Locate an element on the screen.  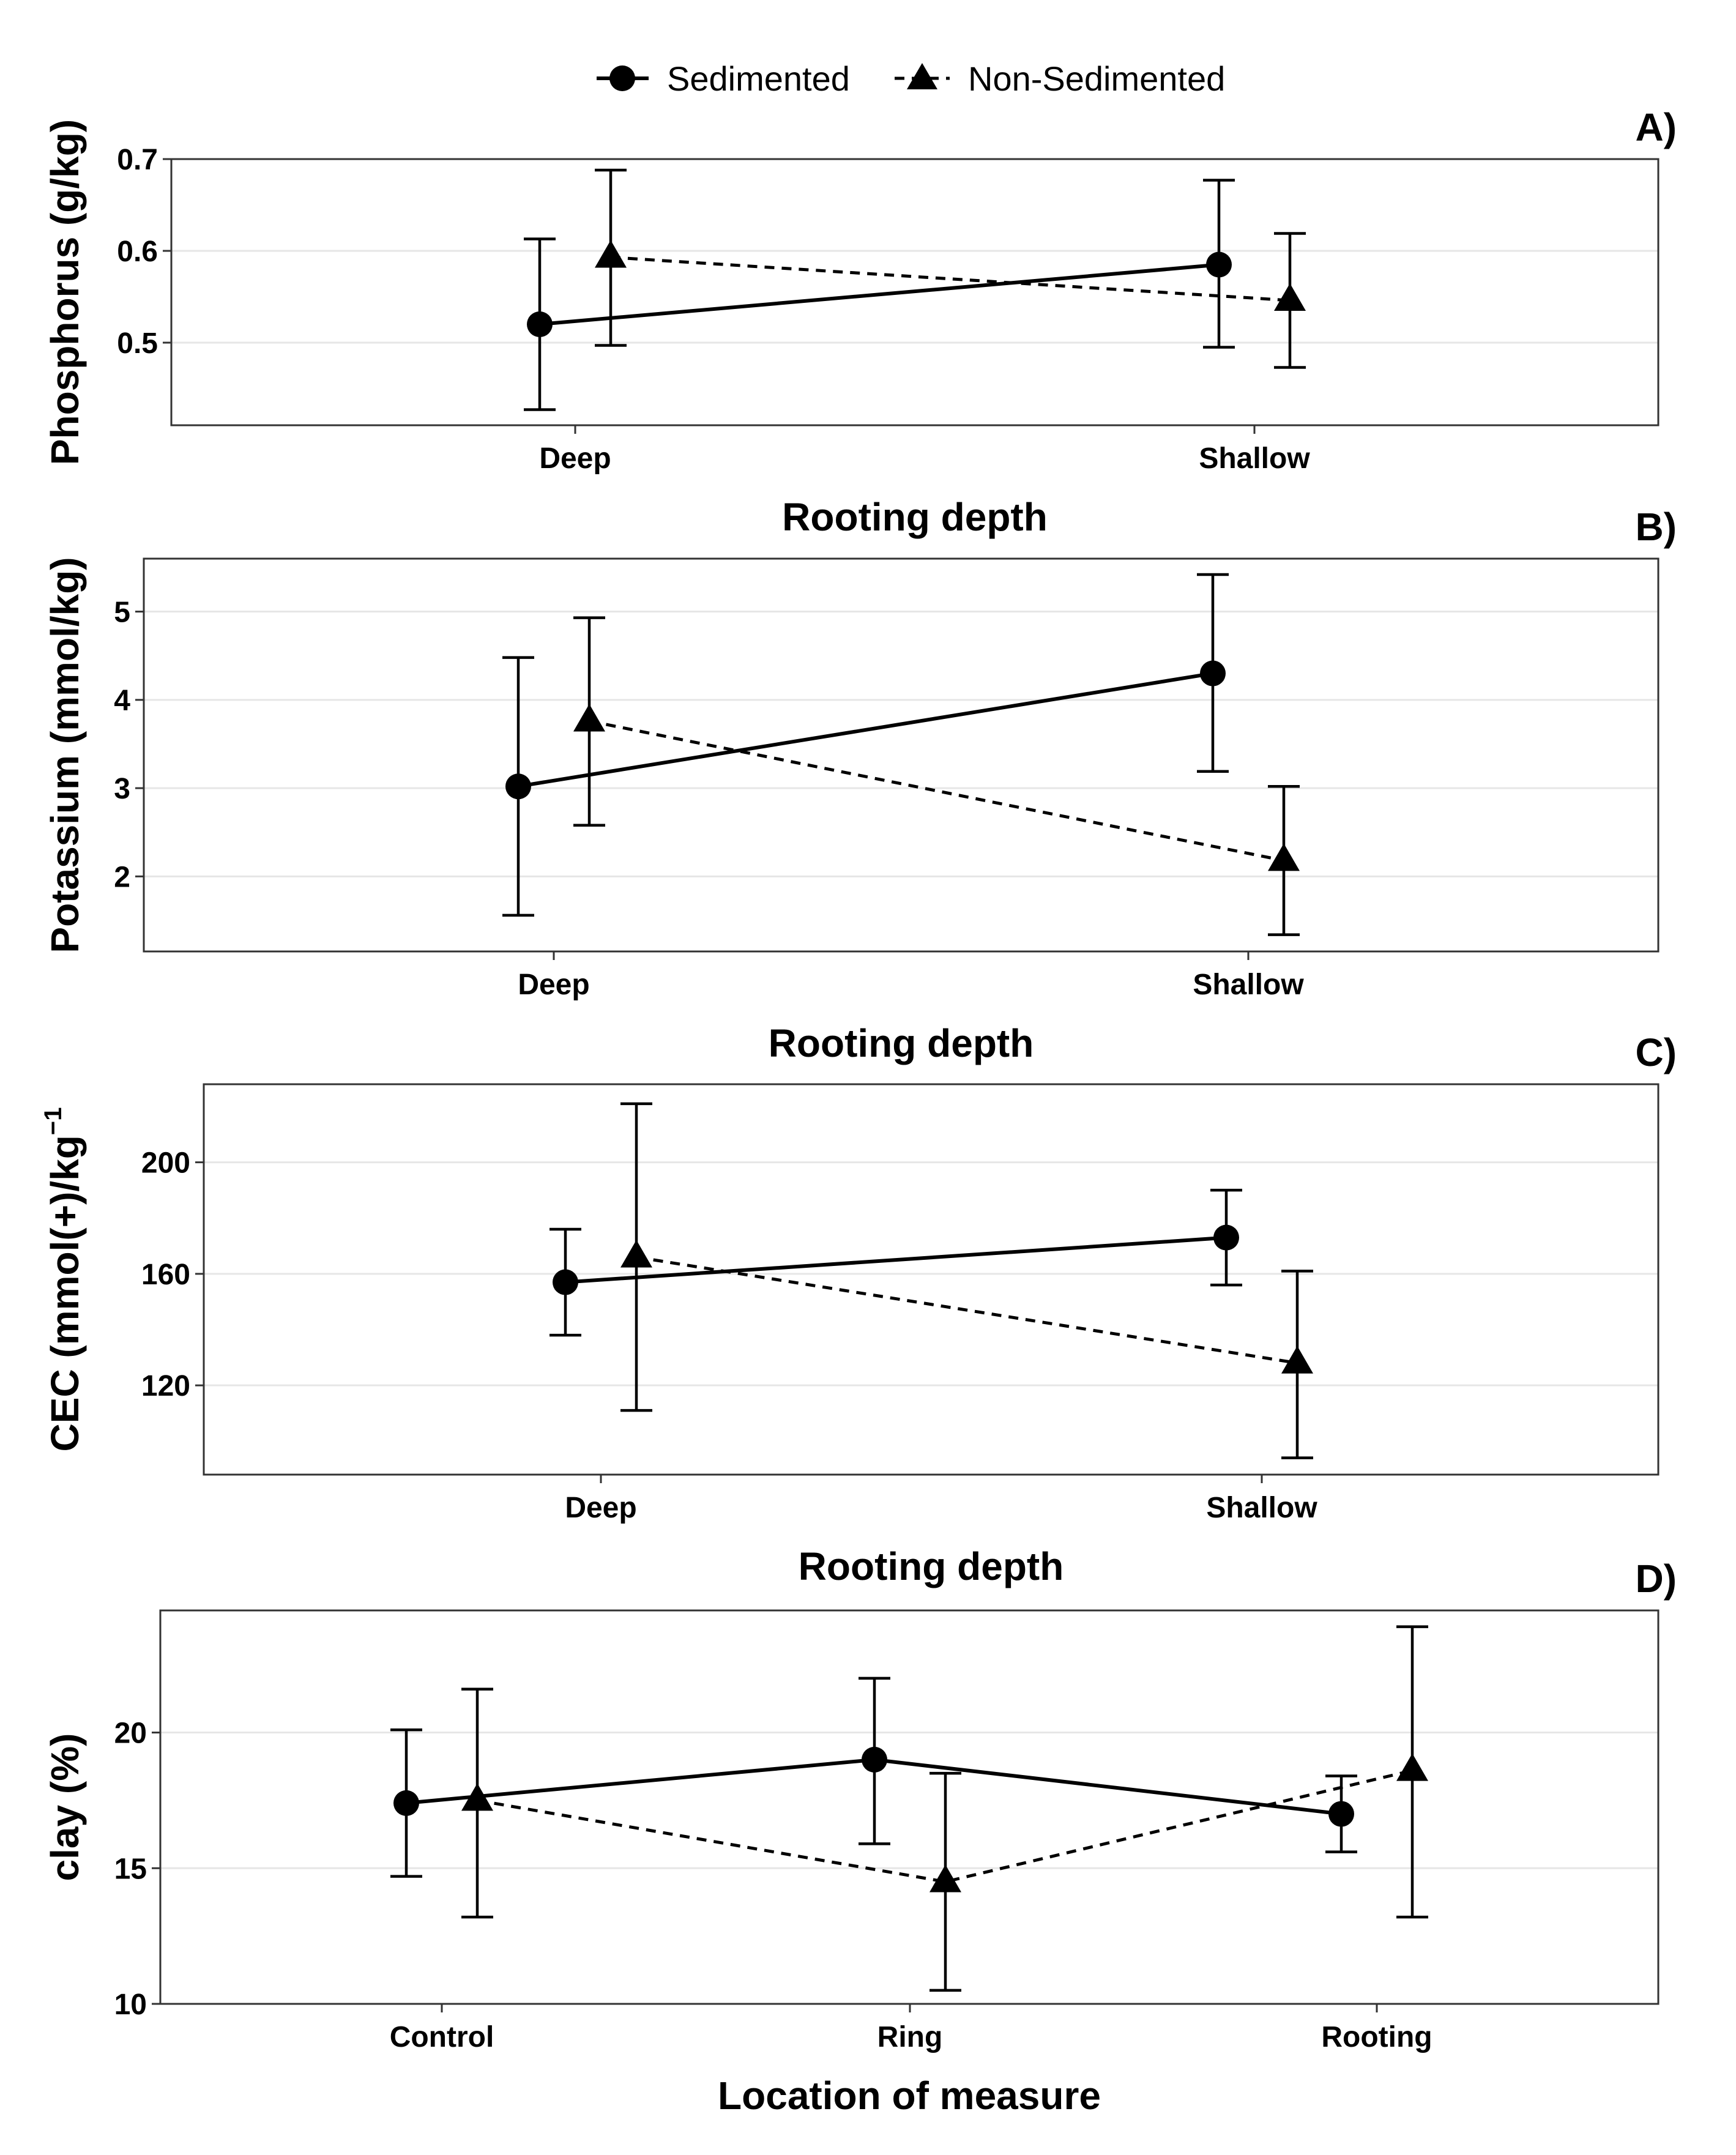
legend-key-marker-non-sedimented is located at coordinates (922, 76).